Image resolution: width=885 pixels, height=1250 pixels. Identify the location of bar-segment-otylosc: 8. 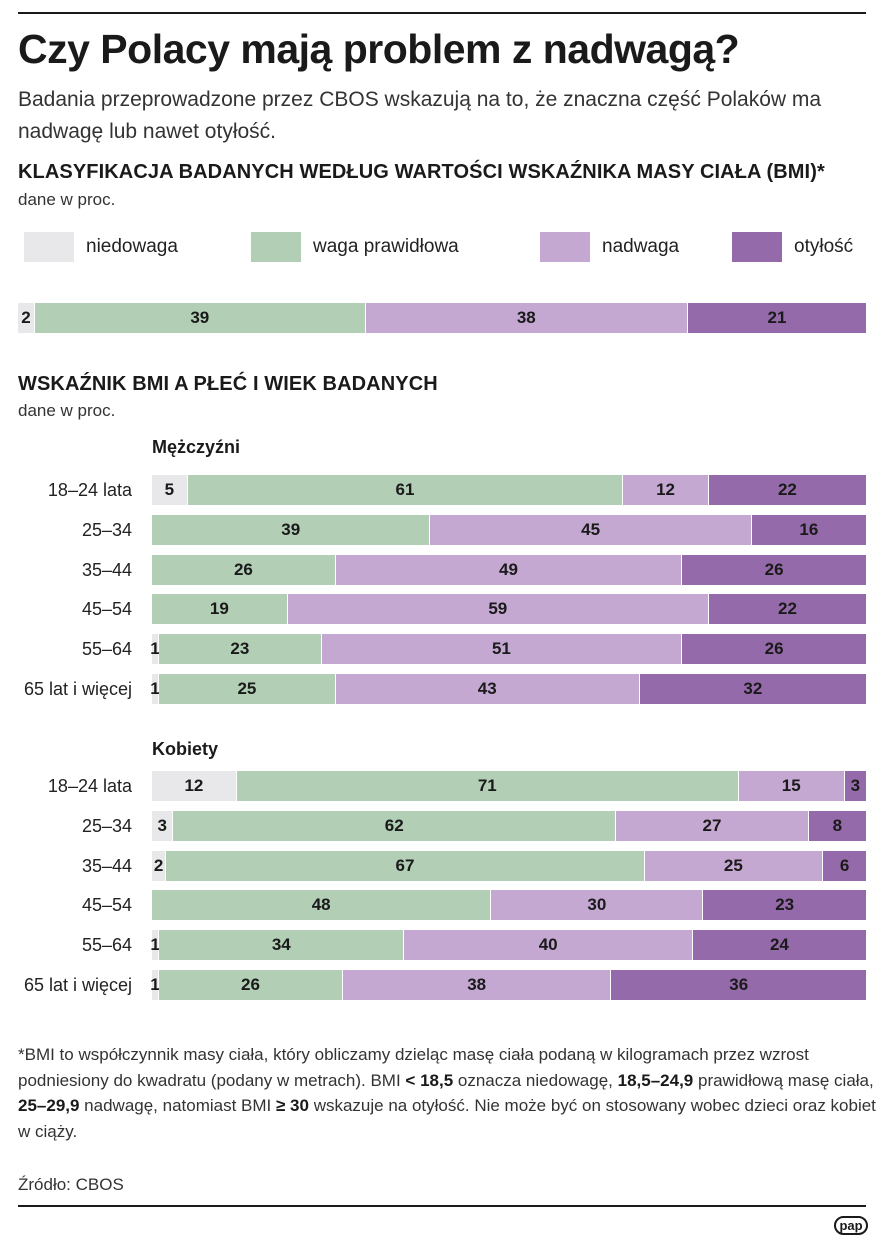
(837, 825).